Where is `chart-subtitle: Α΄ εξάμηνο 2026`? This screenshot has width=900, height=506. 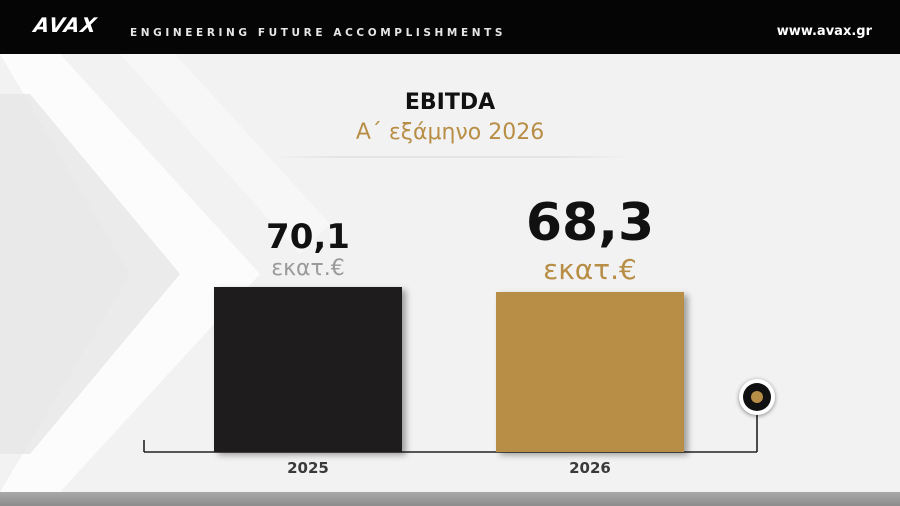
chart-subtitle: Α΄ εξάμηνο 2026 is located at coordinates (450, 132).